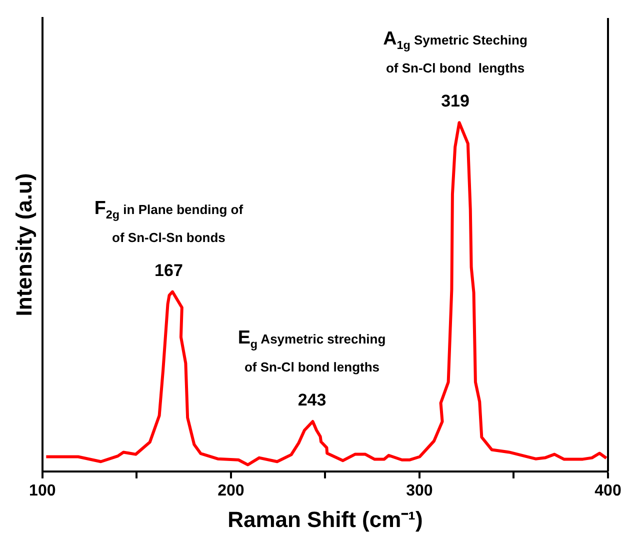 The image size is (638, 548). Describe the element at coordinates (312, 367) in the screenshot. I see `annotation: of Sn-Cl bond lengths` at that location.